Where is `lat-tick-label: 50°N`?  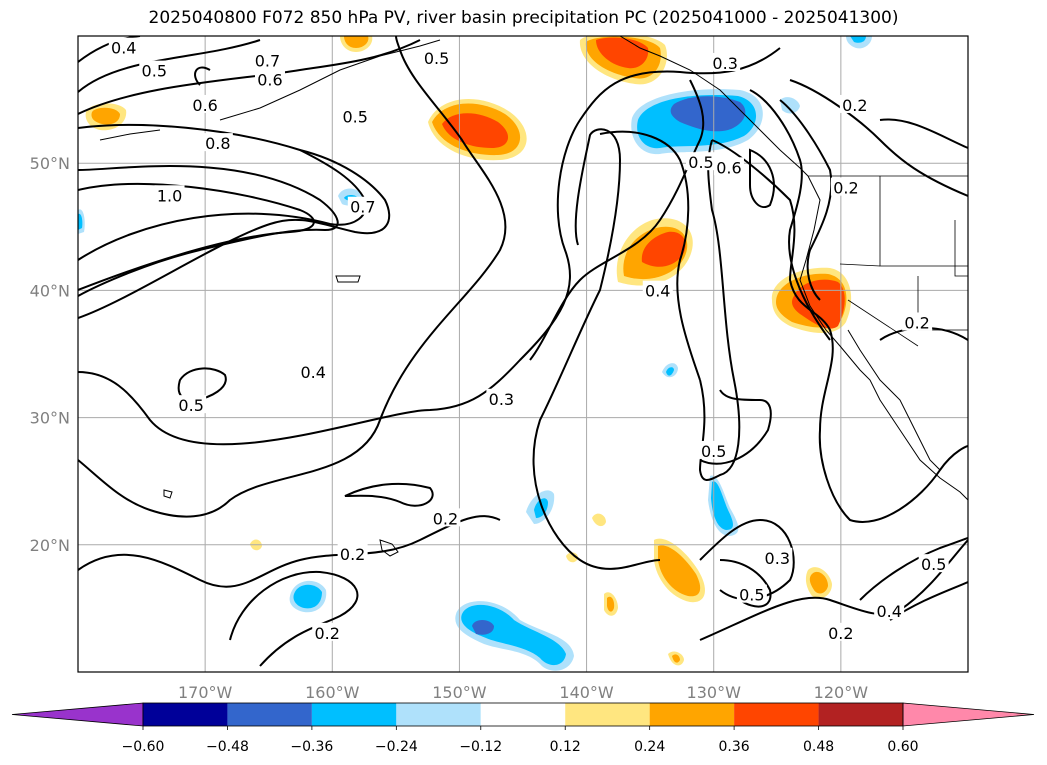 lat-tick-label: 50°N is located at coordinates (50, 163).